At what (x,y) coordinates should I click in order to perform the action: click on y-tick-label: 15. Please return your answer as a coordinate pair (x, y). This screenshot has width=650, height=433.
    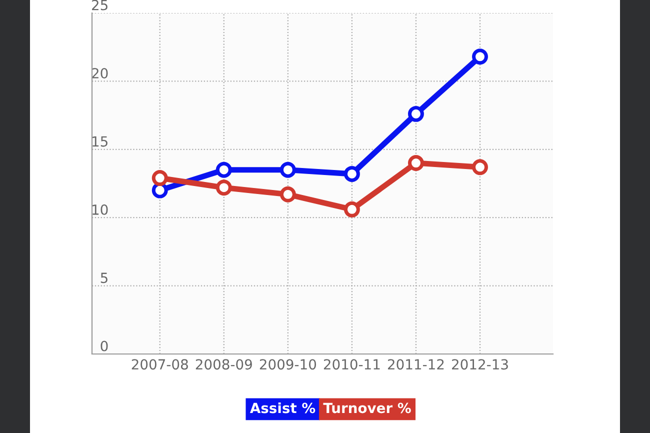
    Looking at the image, I should click on (100, 141).